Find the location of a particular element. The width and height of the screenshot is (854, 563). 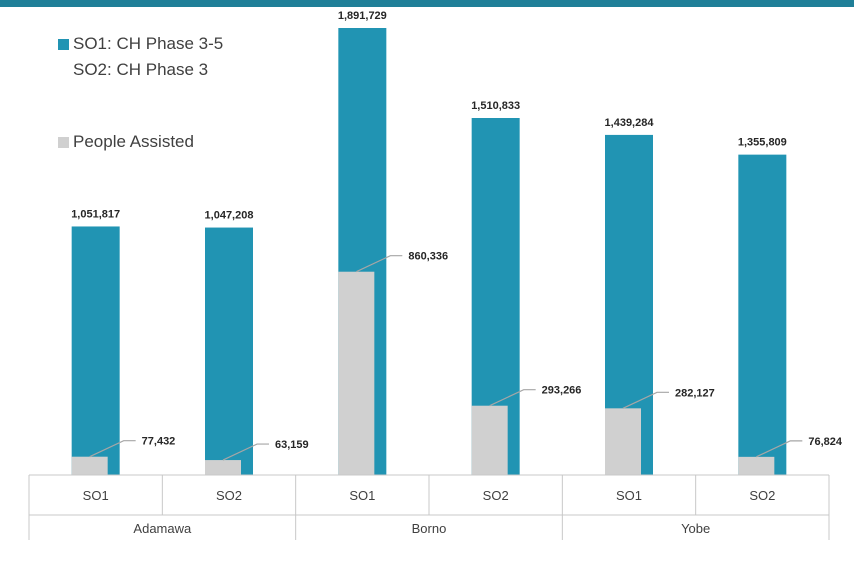

data-label-series2: 293,266 is located at coordinates (562, 391).